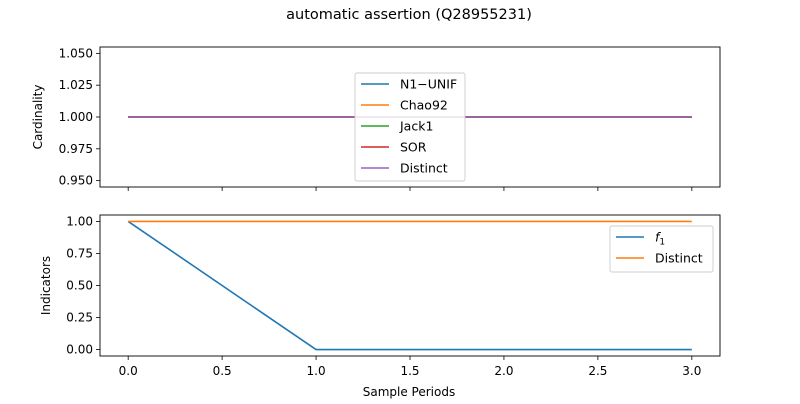  What do you see at coordinates (424, 168) in the screenshot?
I see `legend-label-1-5: Distinct` at bounding box center [424, 168].